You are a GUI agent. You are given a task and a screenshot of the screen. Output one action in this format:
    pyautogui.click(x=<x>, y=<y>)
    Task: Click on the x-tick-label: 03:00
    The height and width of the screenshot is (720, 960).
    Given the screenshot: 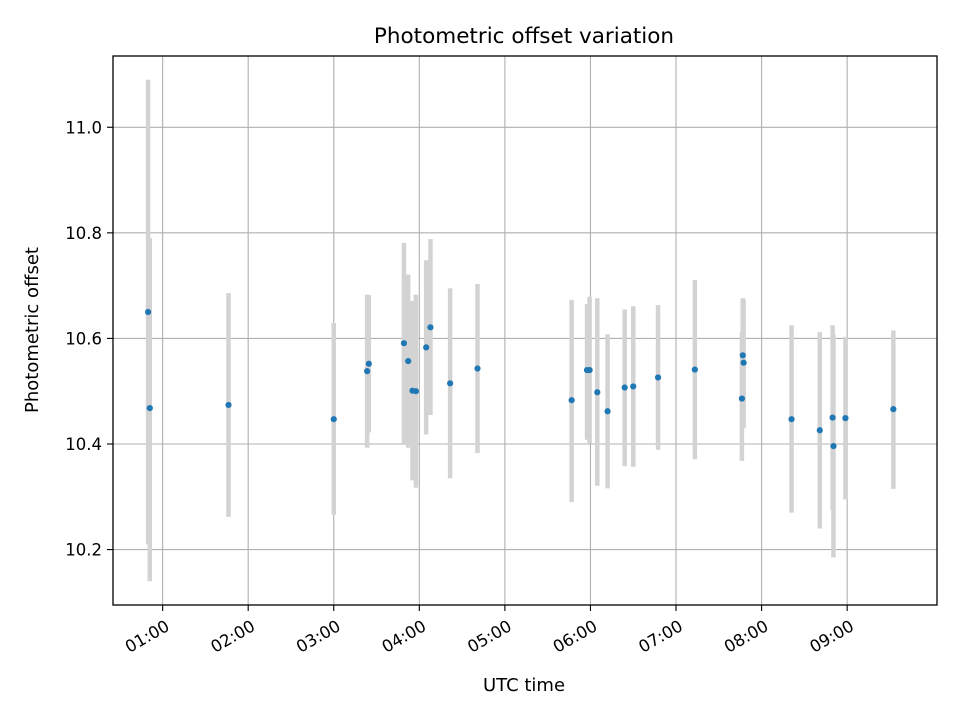 What is the action you would take?
    pyautogui.click(x=318, y=636)
    